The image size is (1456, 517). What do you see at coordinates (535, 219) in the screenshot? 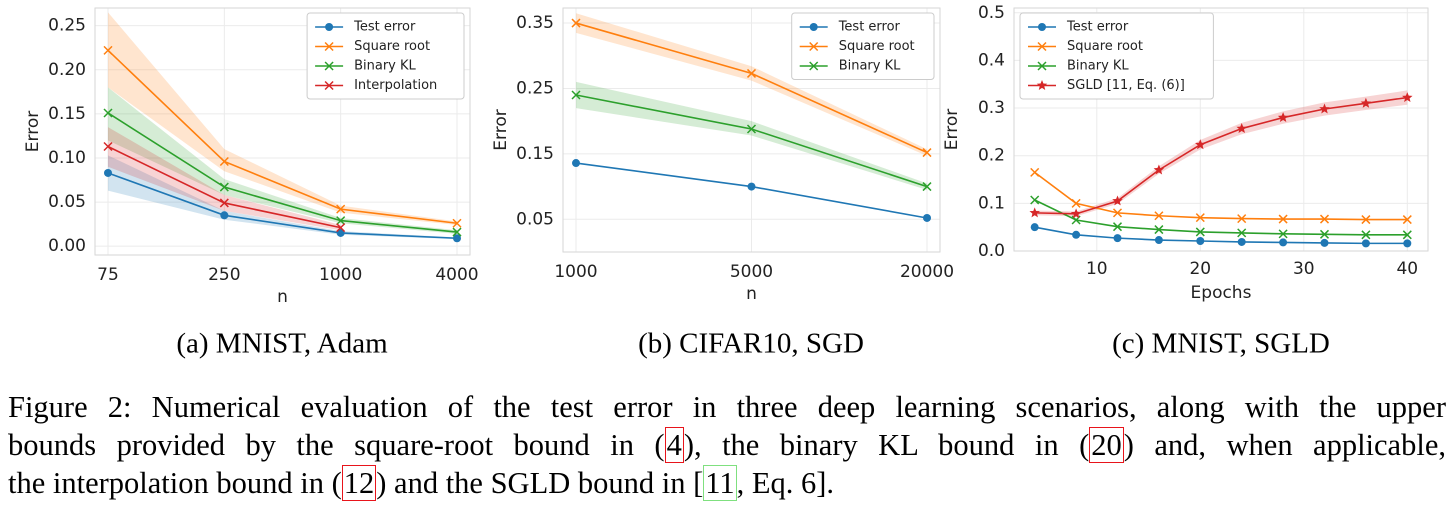
I see `y-tick-label: 0.05` at bounding box center [535, 219].